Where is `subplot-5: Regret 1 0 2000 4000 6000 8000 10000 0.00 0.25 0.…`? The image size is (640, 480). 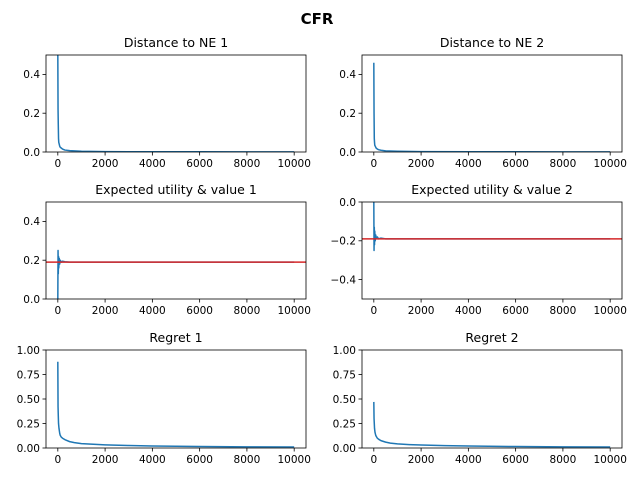 subplot-5: Regret 1 0 2000 4000 6000 8000 10000 0.00 0.25 0.… is located at coordinates (164, 398).